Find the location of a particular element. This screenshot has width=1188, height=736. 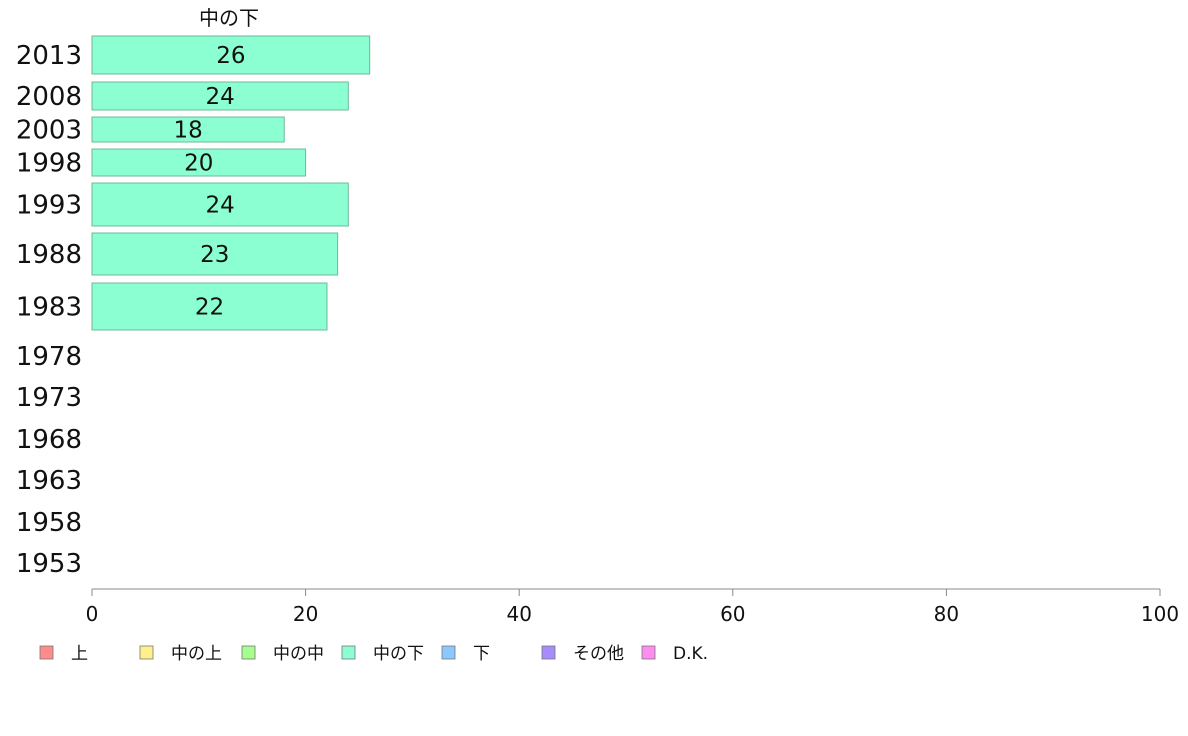

legend-label: D.K. is located at coordinates (690, 654).